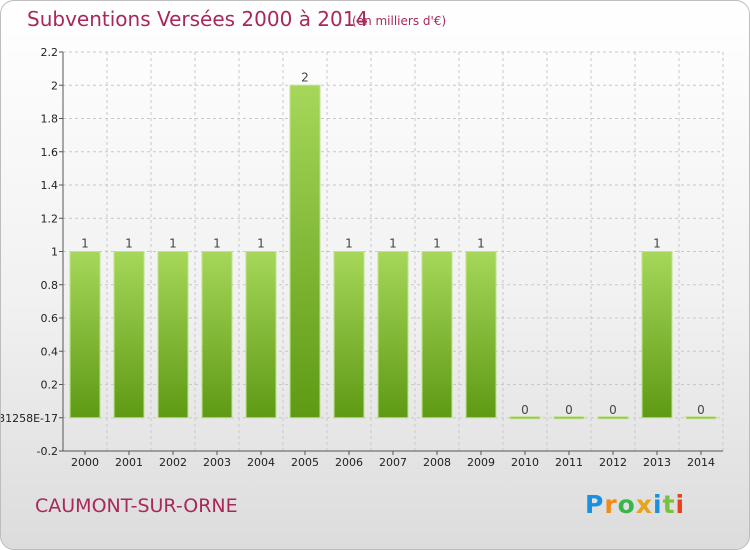 Image resolution: width=750 pixels, height=550 pixels. I want to click on bar-2007, so click(393, 335).